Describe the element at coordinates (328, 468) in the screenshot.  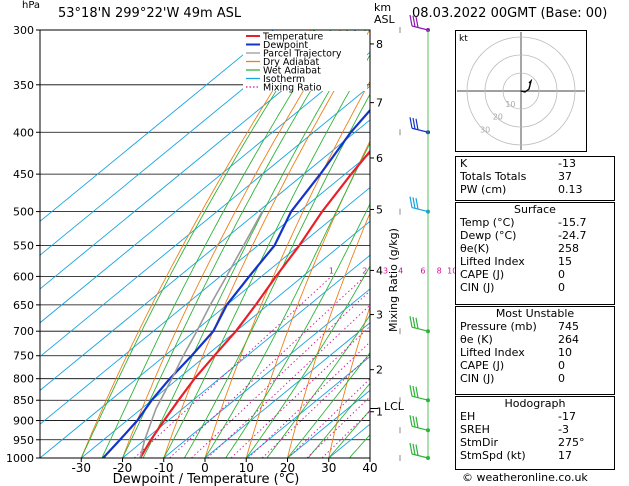
I see `temperature-tick-label: 30` at that location.